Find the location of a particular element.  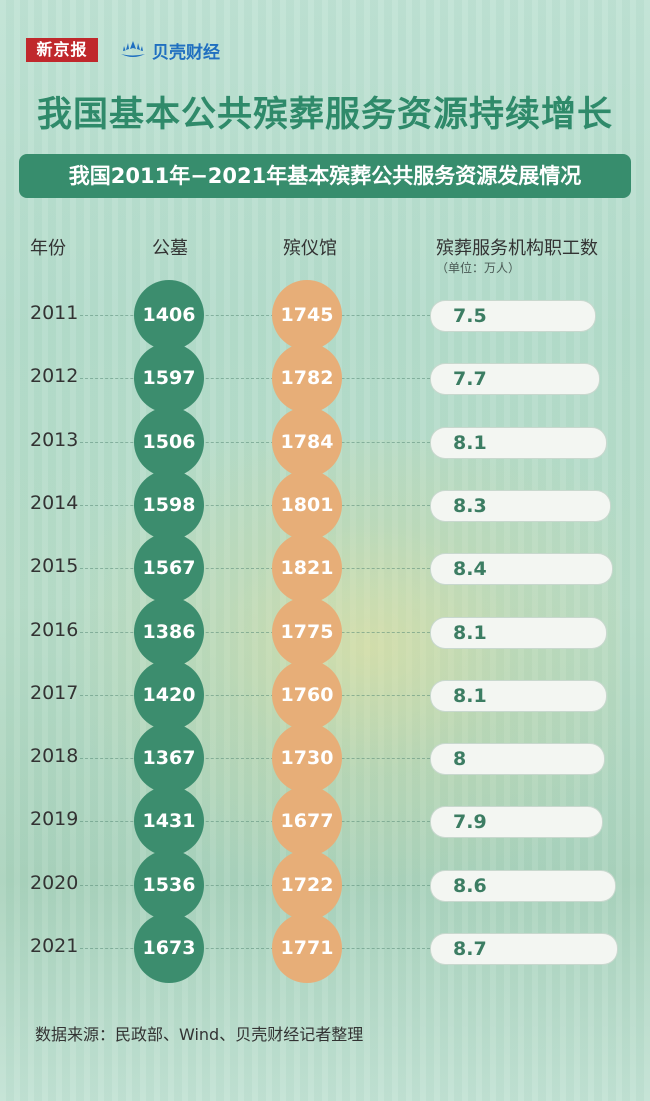

funeral-home-value: 1775 is located at coordinates (307, 631).